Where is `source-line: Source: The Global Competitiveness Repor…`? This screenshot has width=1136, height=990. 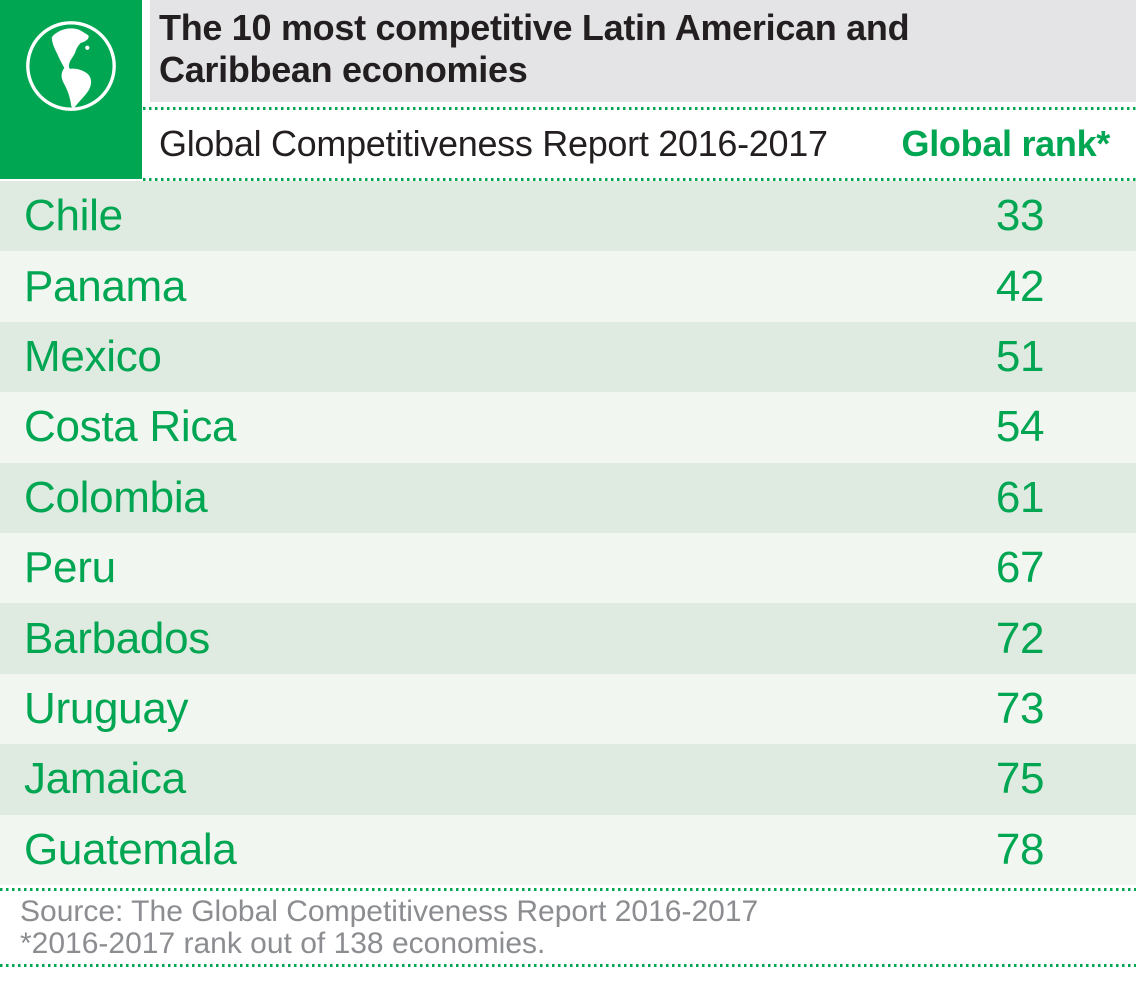 source-line: Source: The Global Competitiveness Repor… is located at coordinates (389, 911).